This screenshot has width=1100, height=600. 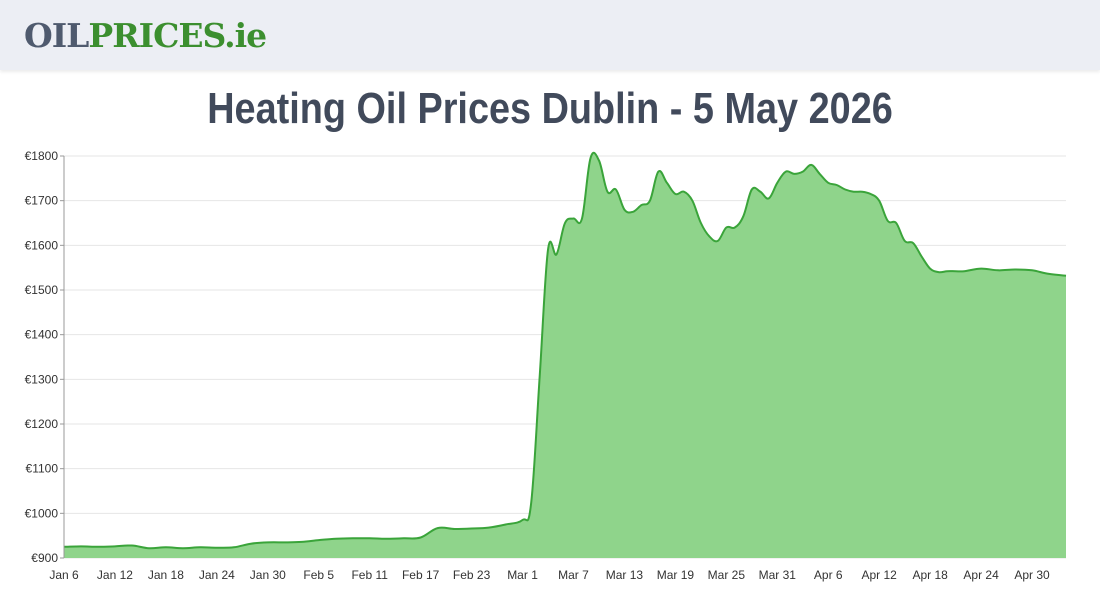 I want to click on x-tick-label: Mar 13, so click(x=625, y=575).